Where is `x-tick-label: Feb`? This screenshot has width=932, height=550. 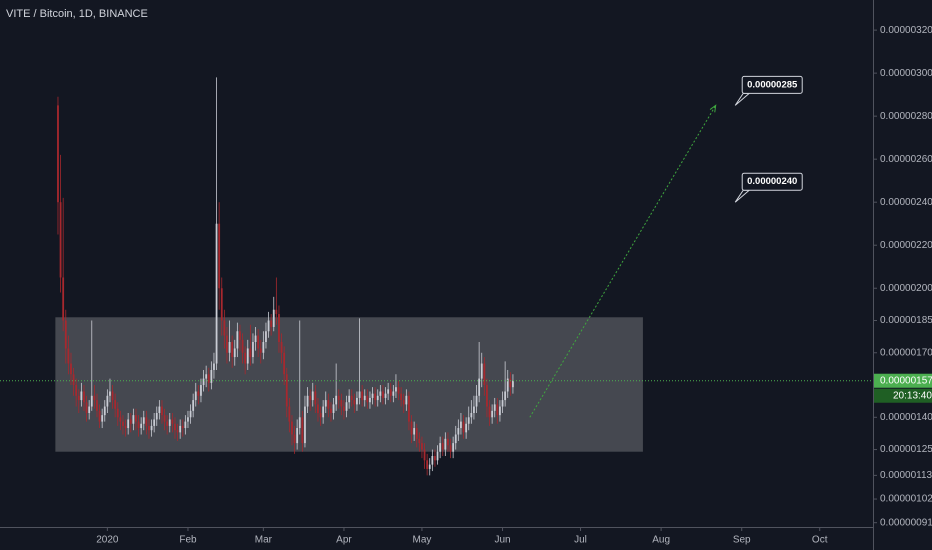
x-tick-label: Feb is located at coordinates (188, 540).